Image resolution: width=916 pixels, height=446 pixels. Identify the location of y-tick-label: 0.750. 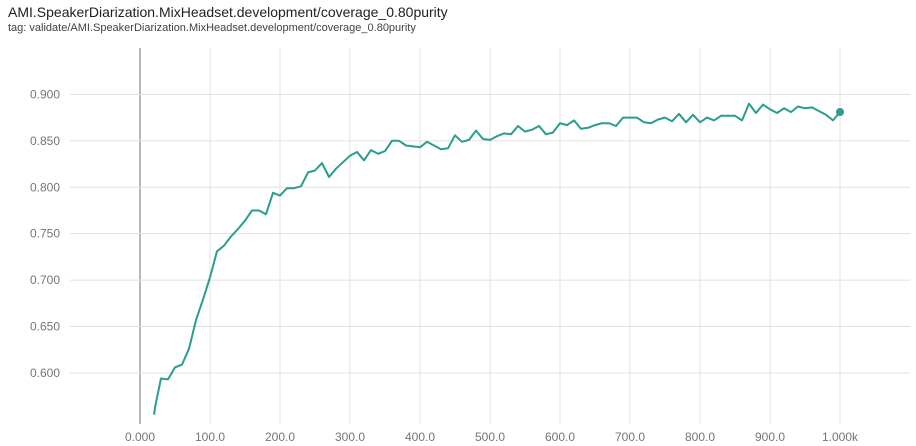
(45, 234).